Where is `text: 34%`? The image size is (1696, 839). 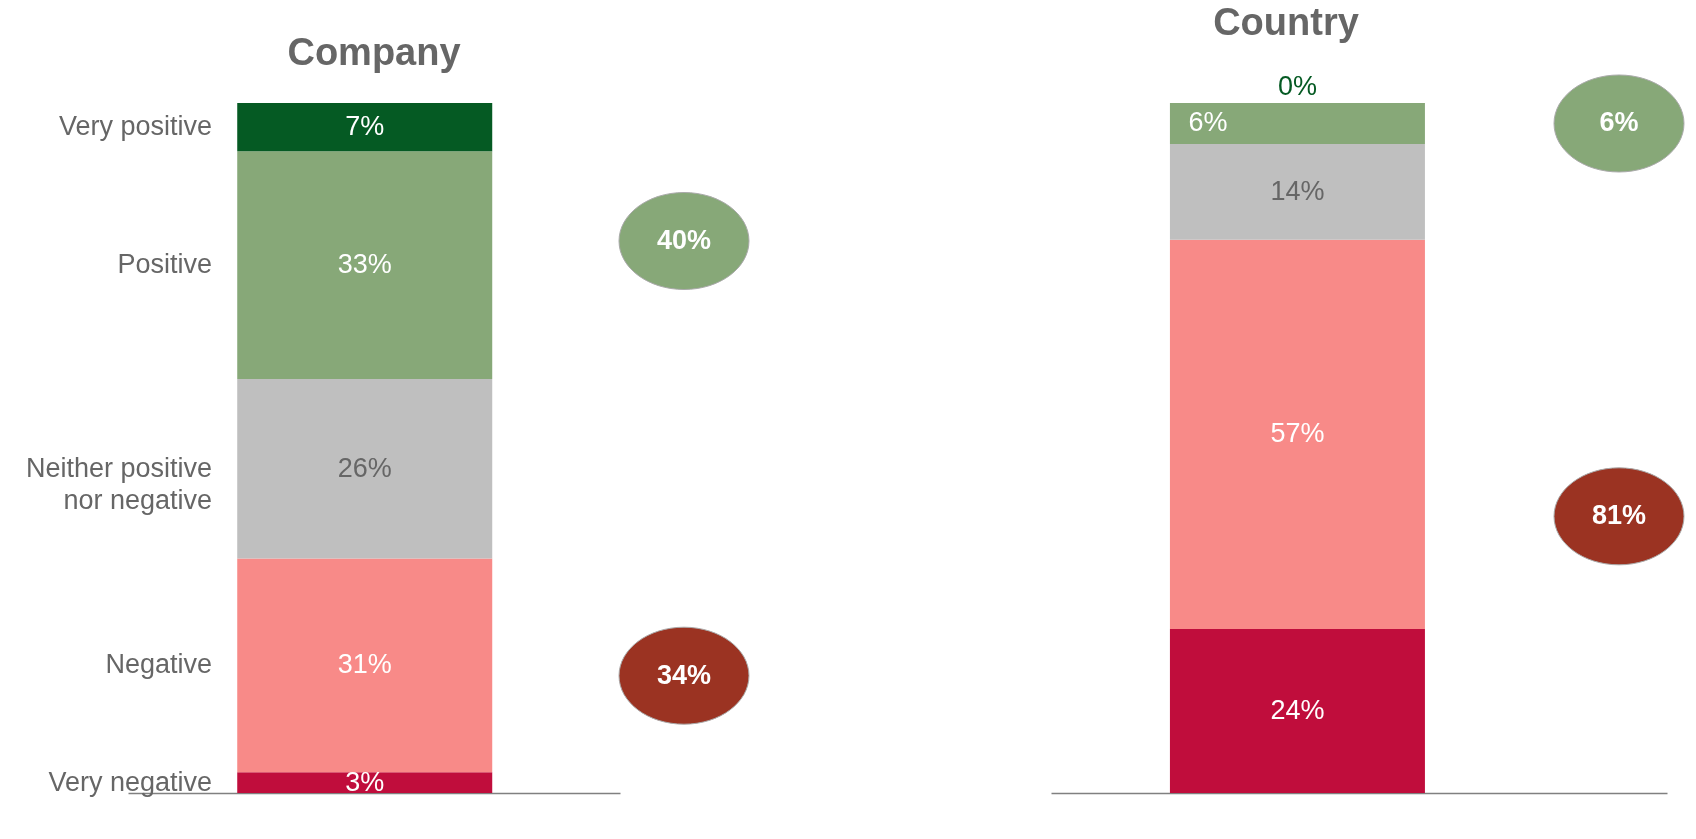 text: 34% is located at coordinates (684, 674).